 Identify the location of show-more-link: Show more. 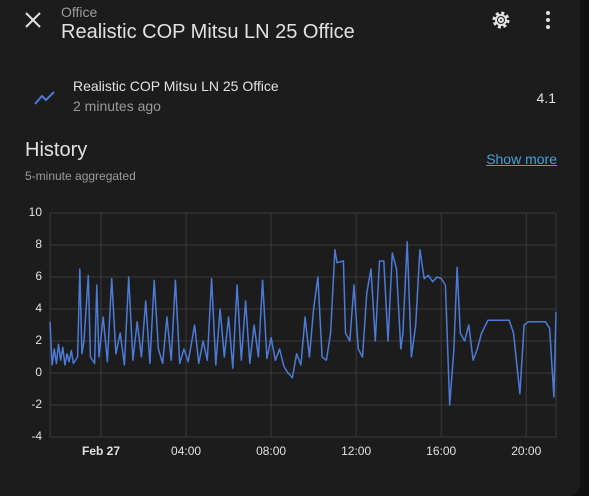
(521, 159).